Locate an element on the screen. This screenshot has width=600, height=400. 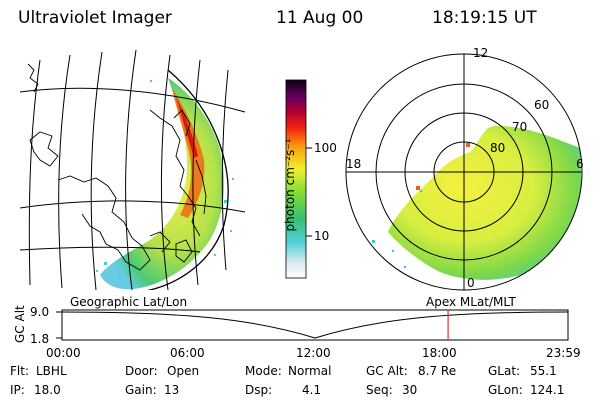
colorbar-gradient is located at coordinates (296, 179).